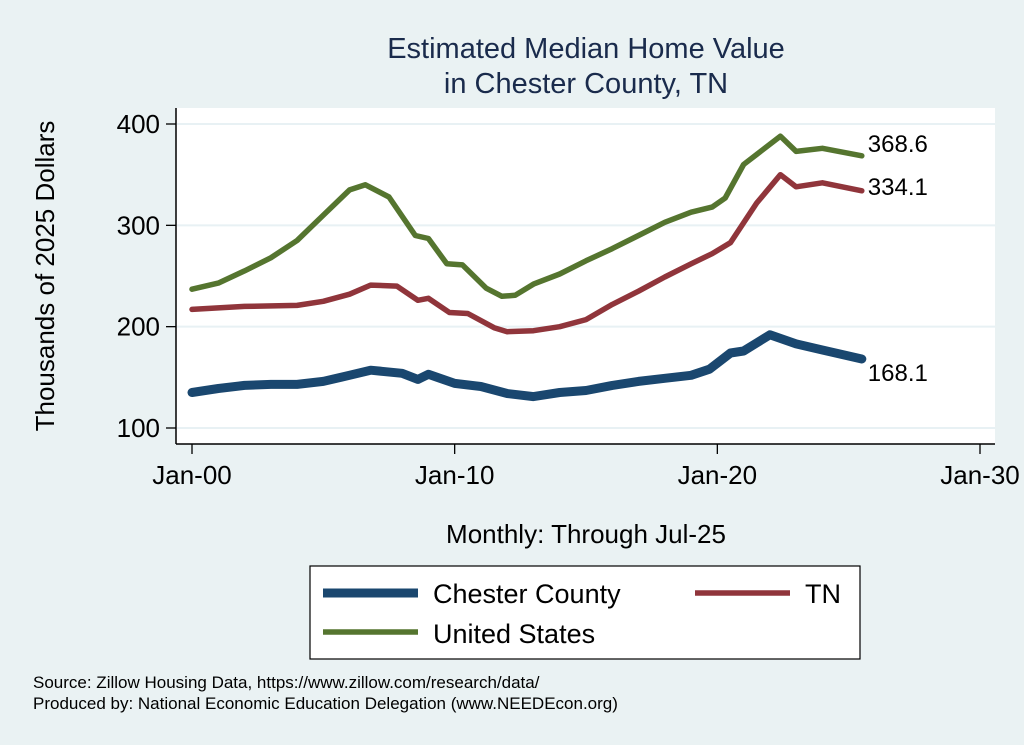 Image resolution: width=1024 pixels, height=745 pixels. What do you see at coordinates (192, 475) in the screenshot?
I see `x-tick-label: Jan-00` at bounding box center [192, 475].